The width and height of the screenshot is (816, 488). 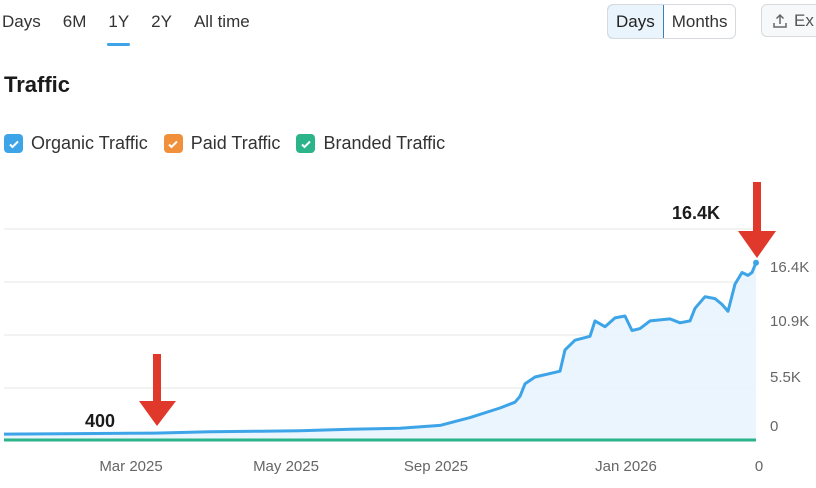 I want to click on y-tick: 10.9K, so click(x=790, y=321).